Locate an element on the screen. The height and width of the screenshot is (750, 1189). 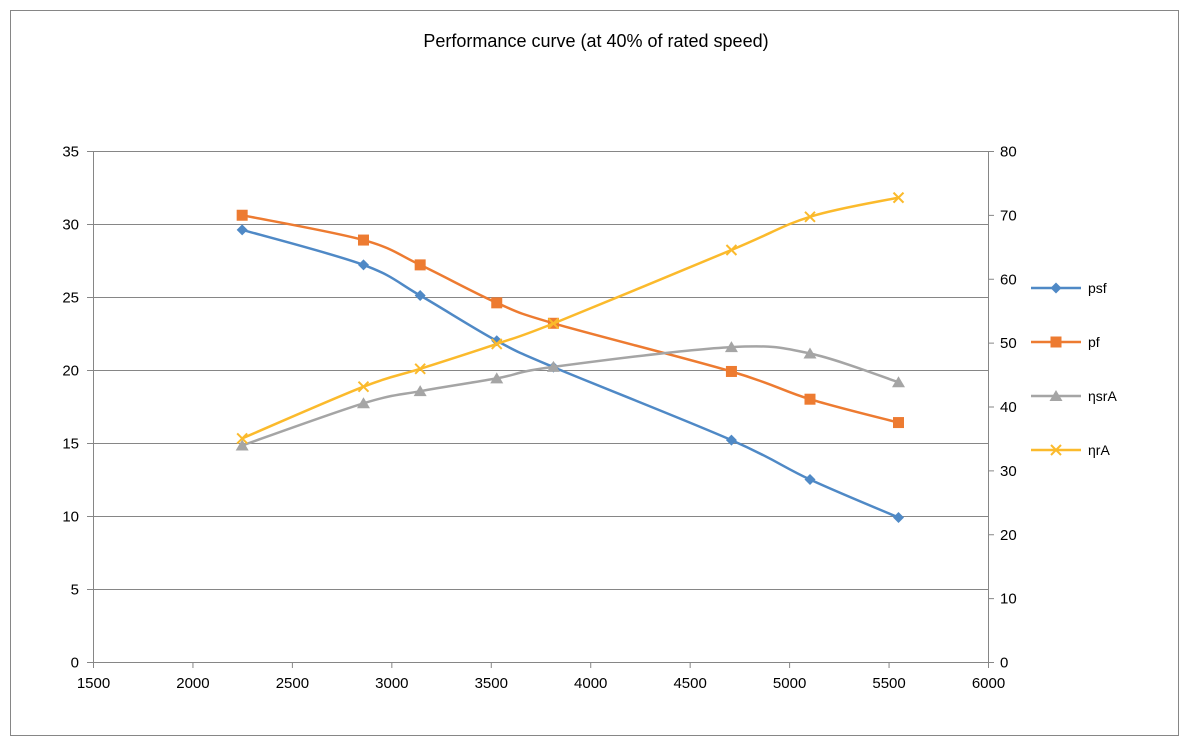
legend-label: ηrA is located at coordinates (1099, 450).